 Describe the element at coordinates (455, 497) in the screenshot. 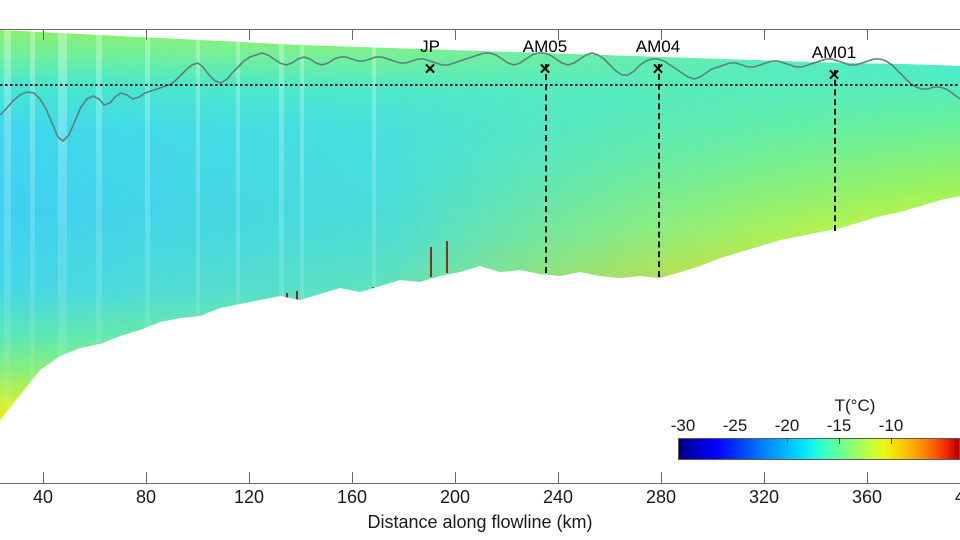

I see `tick-label-200: 200` at that location.